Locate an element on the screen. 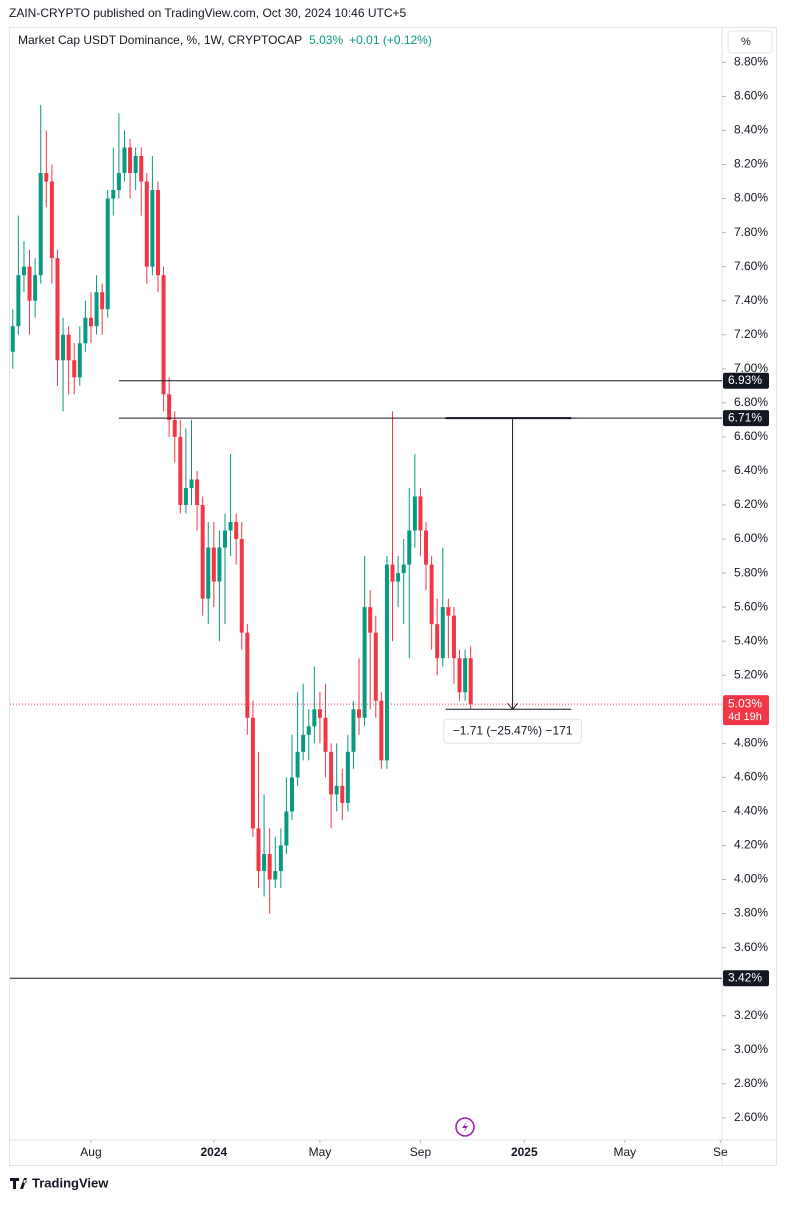 This screenshot has width=787, height=1205. brand-logo is located at coordinates (18, 1183).